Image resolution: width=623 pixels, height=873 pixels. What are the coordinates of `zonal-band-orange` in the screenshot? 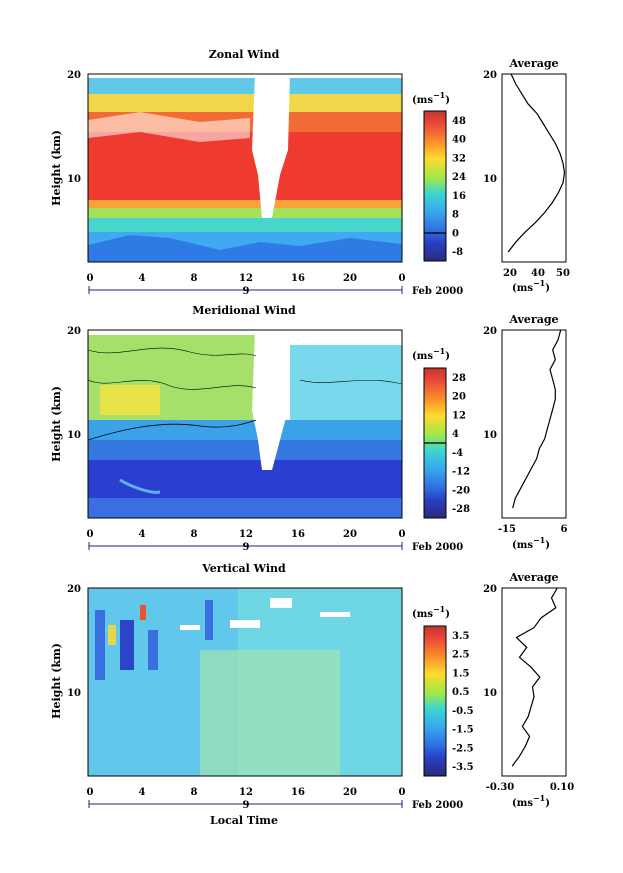 It's located at (245, 203).